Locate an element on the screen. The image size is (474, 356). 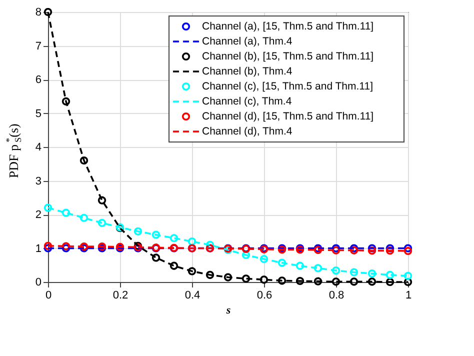
legend-label: Channel (a), [15, Thm.5 and Thm.11] is located at coordinates (288, 26).